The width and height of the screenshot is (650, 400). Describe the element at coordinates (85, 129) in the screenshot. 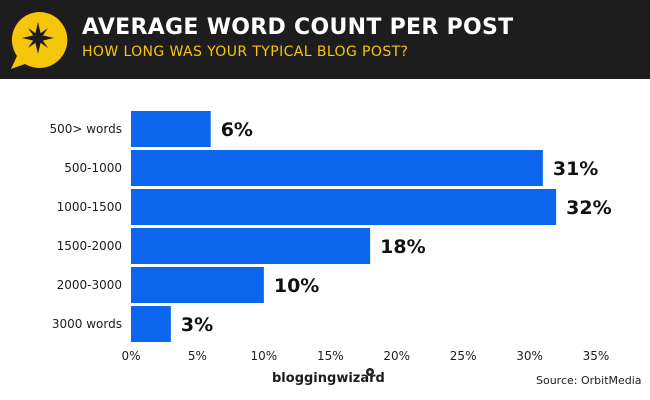

I see `category-label: 500> words` at that location.